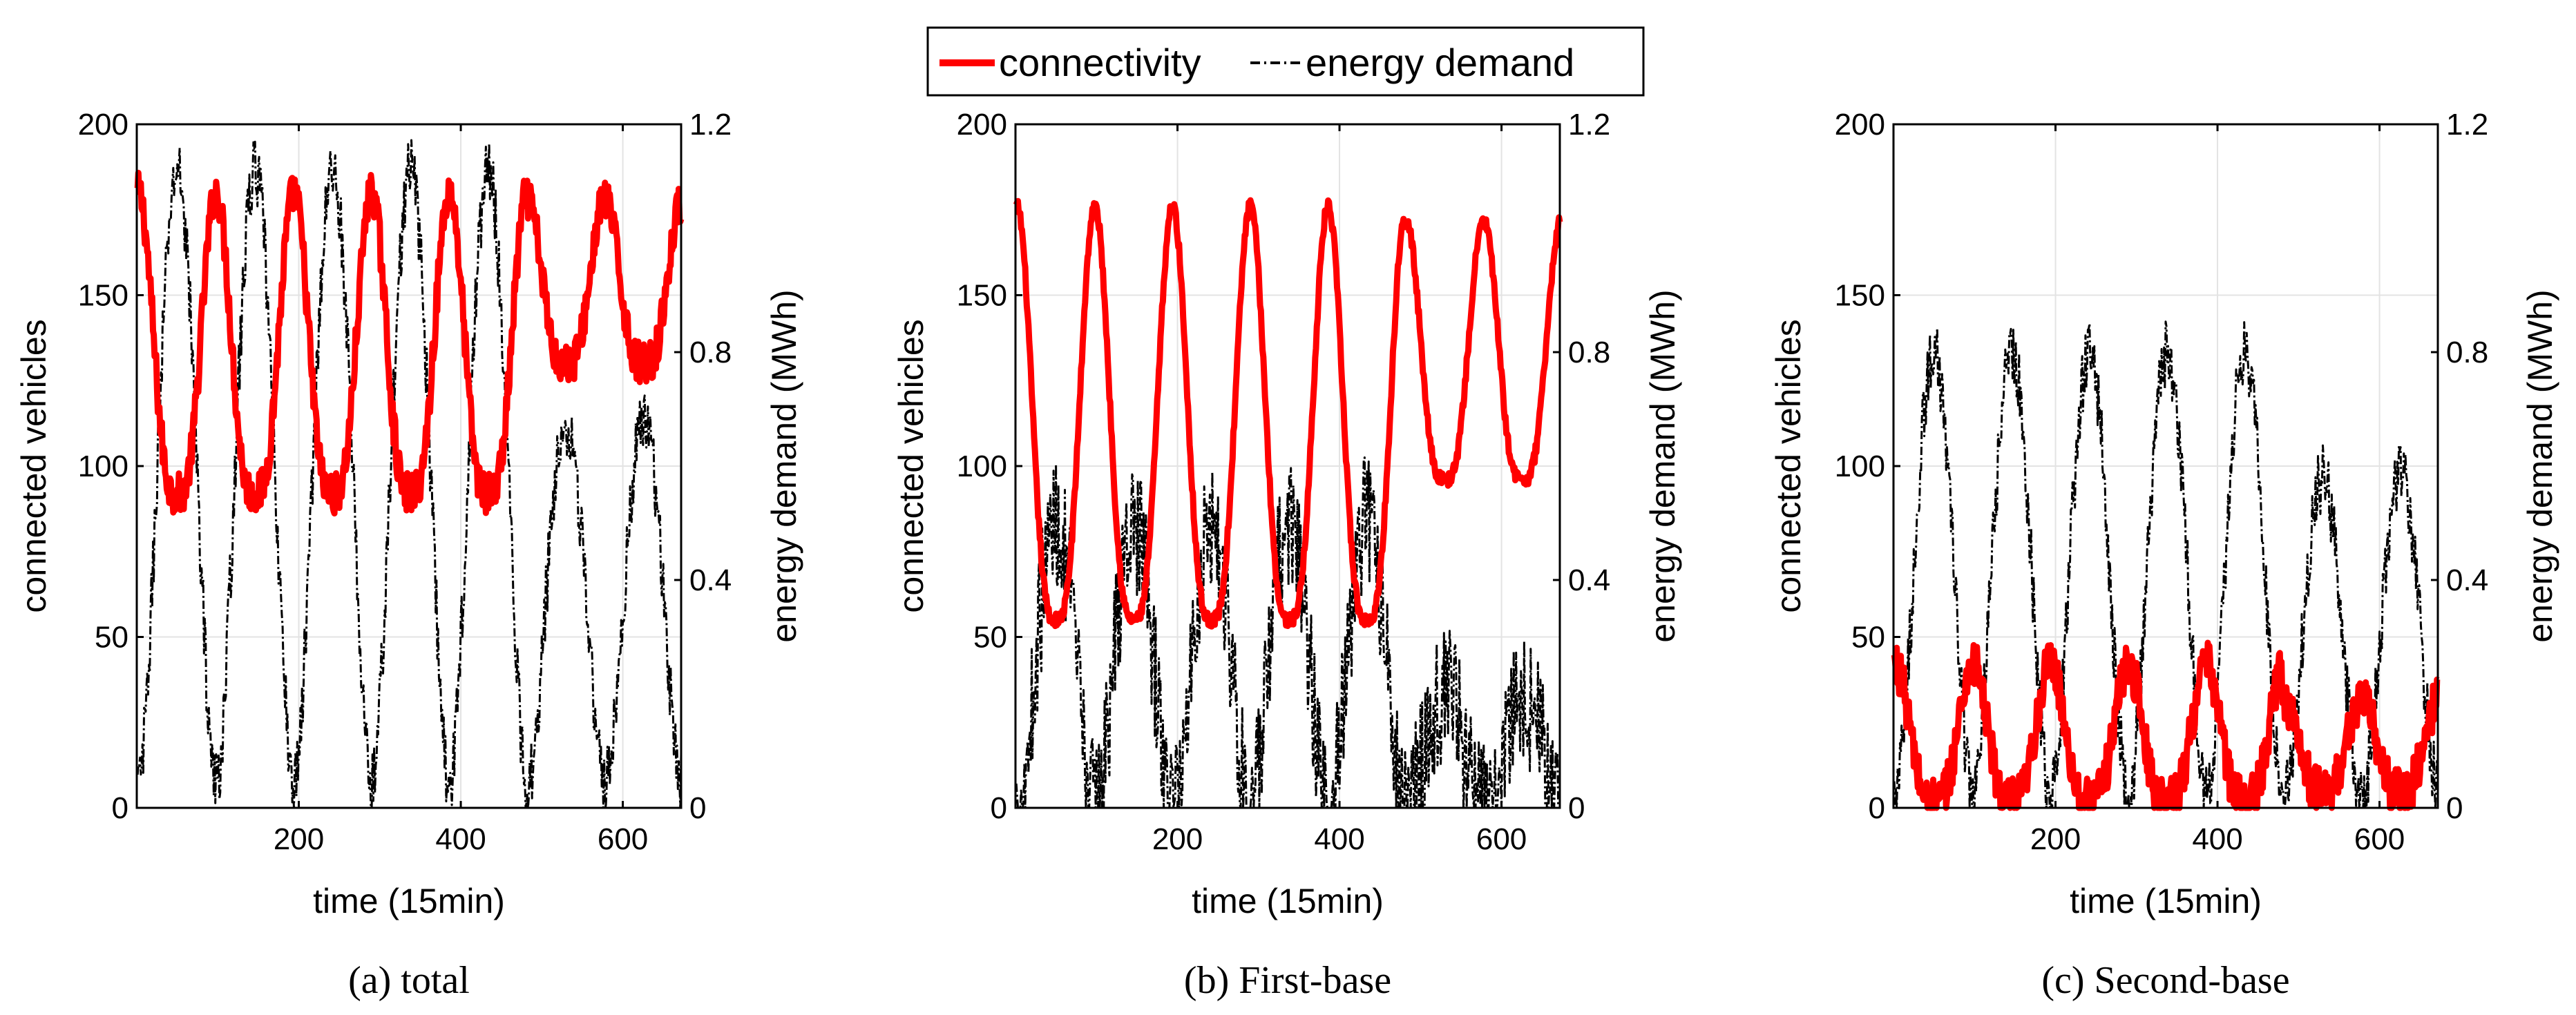 The image size is (2576, 1015). I want to click on caption-c: (c) Second-base, so click(2165, 980).